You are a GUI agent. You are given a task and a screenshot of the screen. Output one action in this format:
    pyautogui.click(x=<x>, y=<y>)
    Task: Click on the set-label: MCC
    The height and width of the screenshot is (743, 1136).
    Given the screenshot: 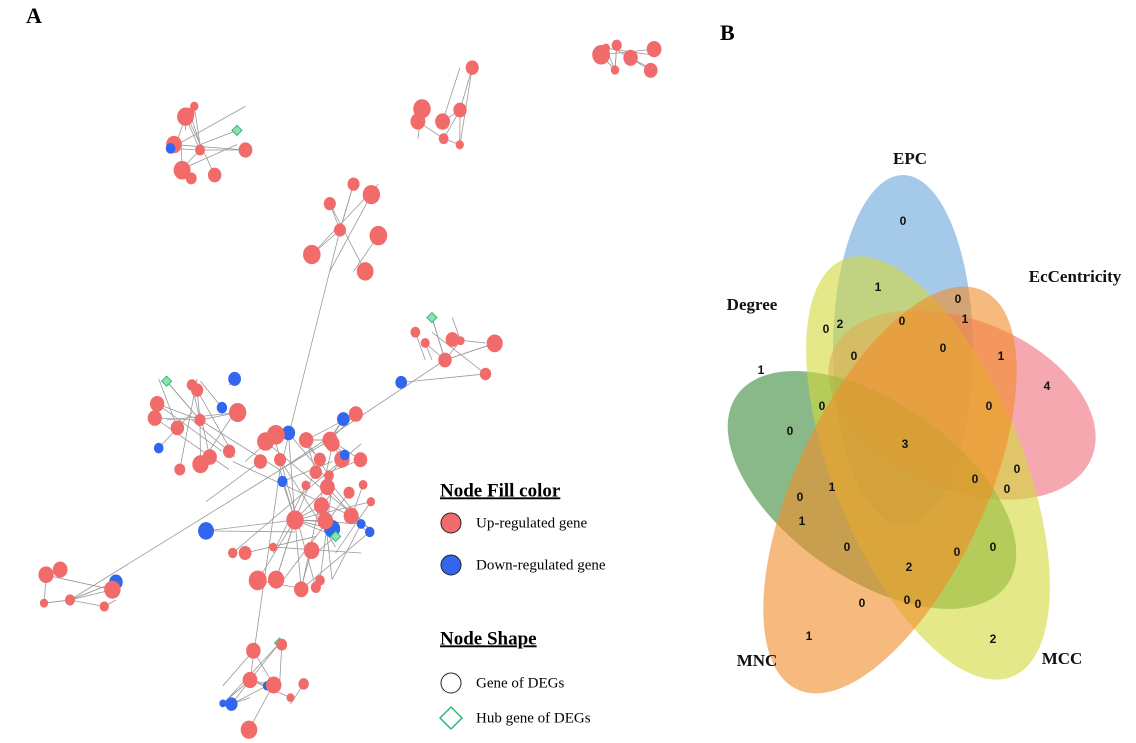 What is the action you would take?
    pyautogui.click(x=1062, y=658)
    